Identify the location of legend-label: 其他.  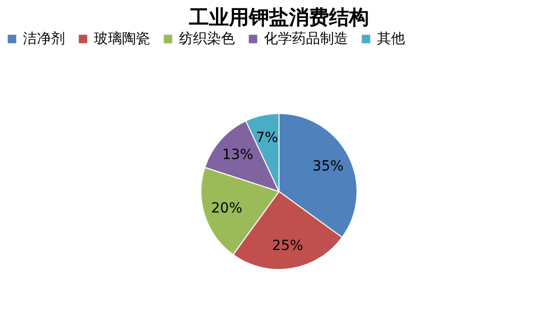
(391, 39).